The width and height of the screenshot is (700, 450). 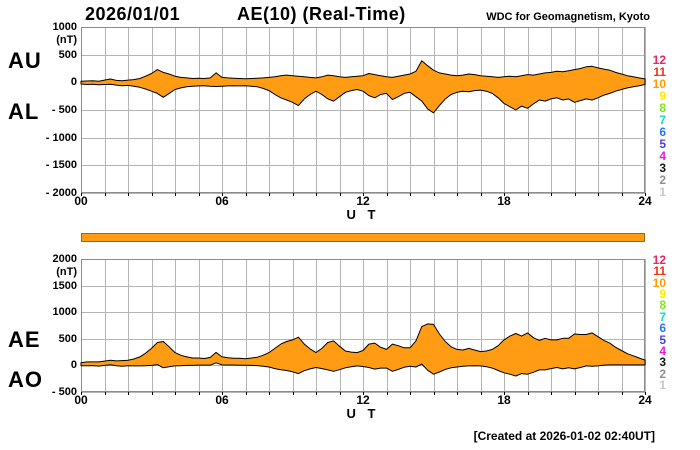 What do you see at coordinates (67, 54) in the screenshot?
I see `panel1-y-tick-label: 500` at bounding box center [67, 54].